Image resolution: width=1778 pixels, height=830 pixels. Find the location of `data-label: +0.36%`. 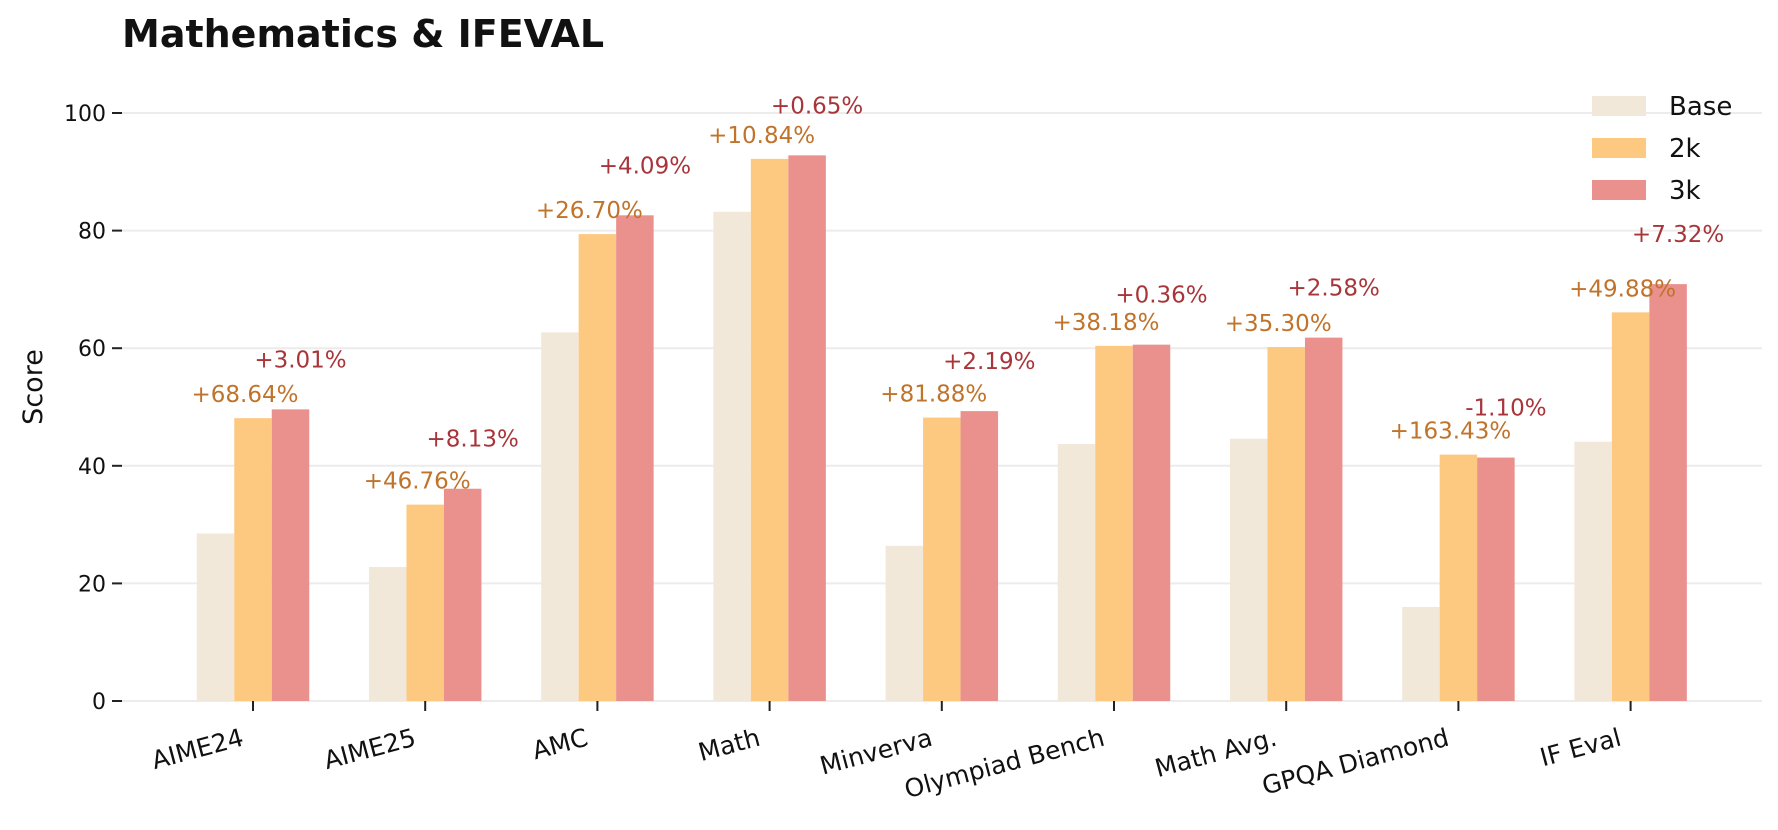

data-label: +0.36% is located at coordinates (1161, 296).